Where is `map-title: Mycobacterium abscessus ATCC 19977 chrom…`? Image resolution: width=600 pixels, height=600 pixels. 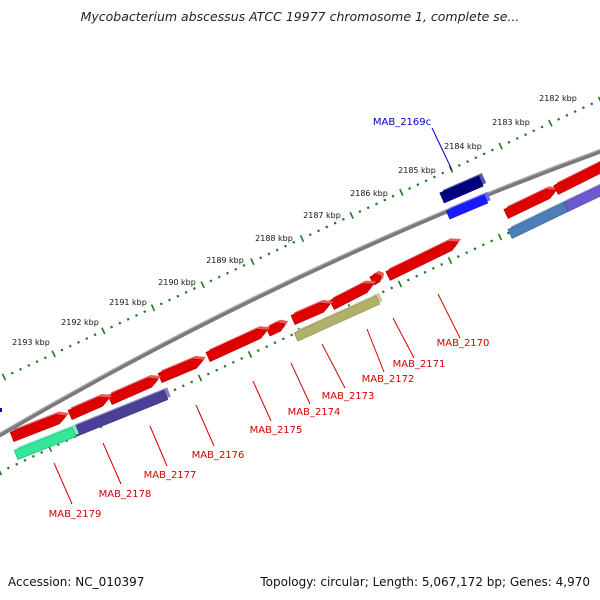 map-title: Mycobacterium abscessus ATCC 19977 chrom… is located at coordinates (300, 16).